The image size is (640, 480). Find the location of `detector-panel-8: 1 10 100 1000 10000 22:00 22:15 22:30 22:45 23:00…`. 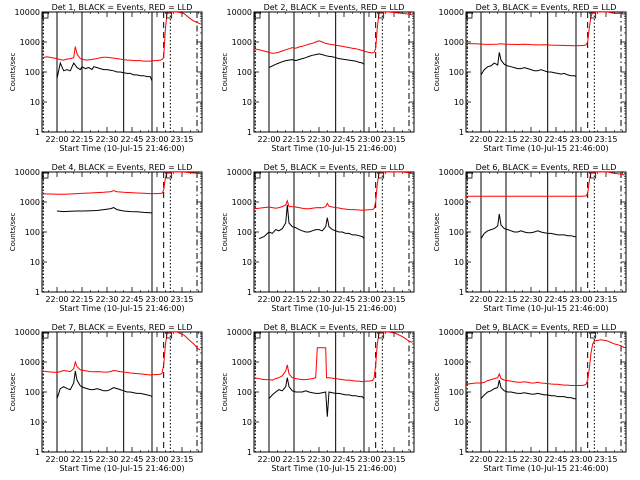

detector-panel-8: 1 10 100 1000 10000 22:00 22:15 22:30 22:45 23:00… is located at coordinates (318, 398).